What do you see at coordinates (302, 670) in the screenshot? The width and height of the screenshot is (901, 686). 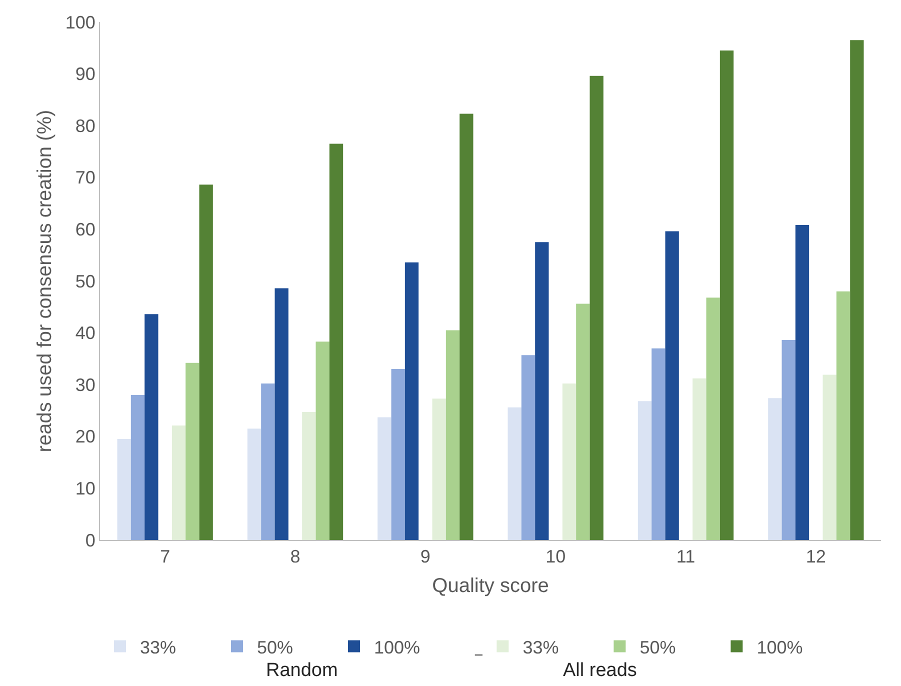 I see `text: Random` at bounding box center [302, 670].